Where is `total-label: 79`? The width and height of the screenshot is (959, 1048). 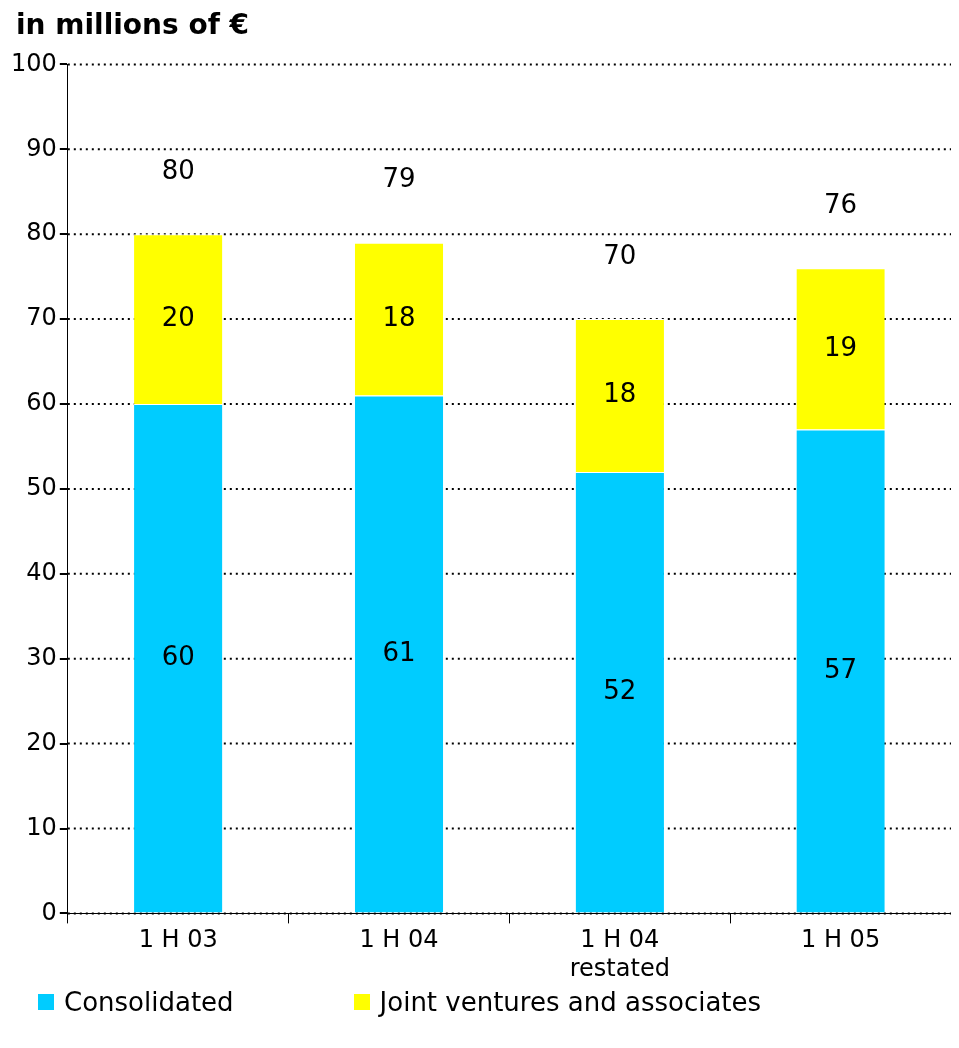
total-label: 79 is located at coordinates (399, 178).